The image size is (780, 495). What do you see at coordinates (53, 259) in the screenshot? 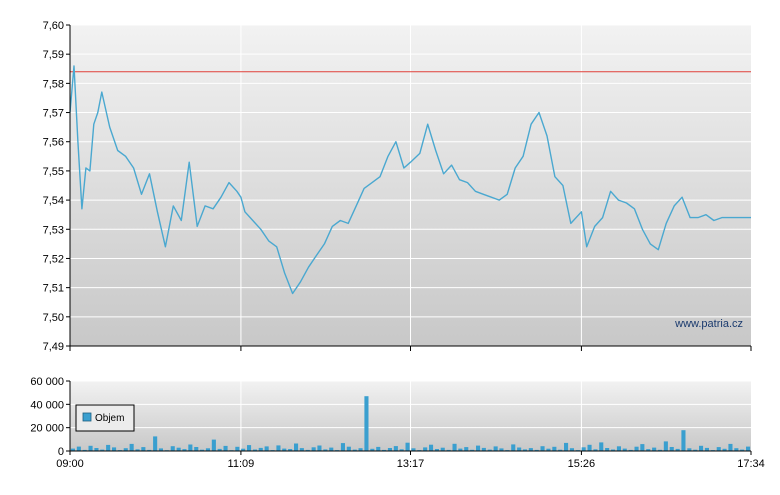
I see `price-ytick-label: 7,52` at bounding box center [53, 259].